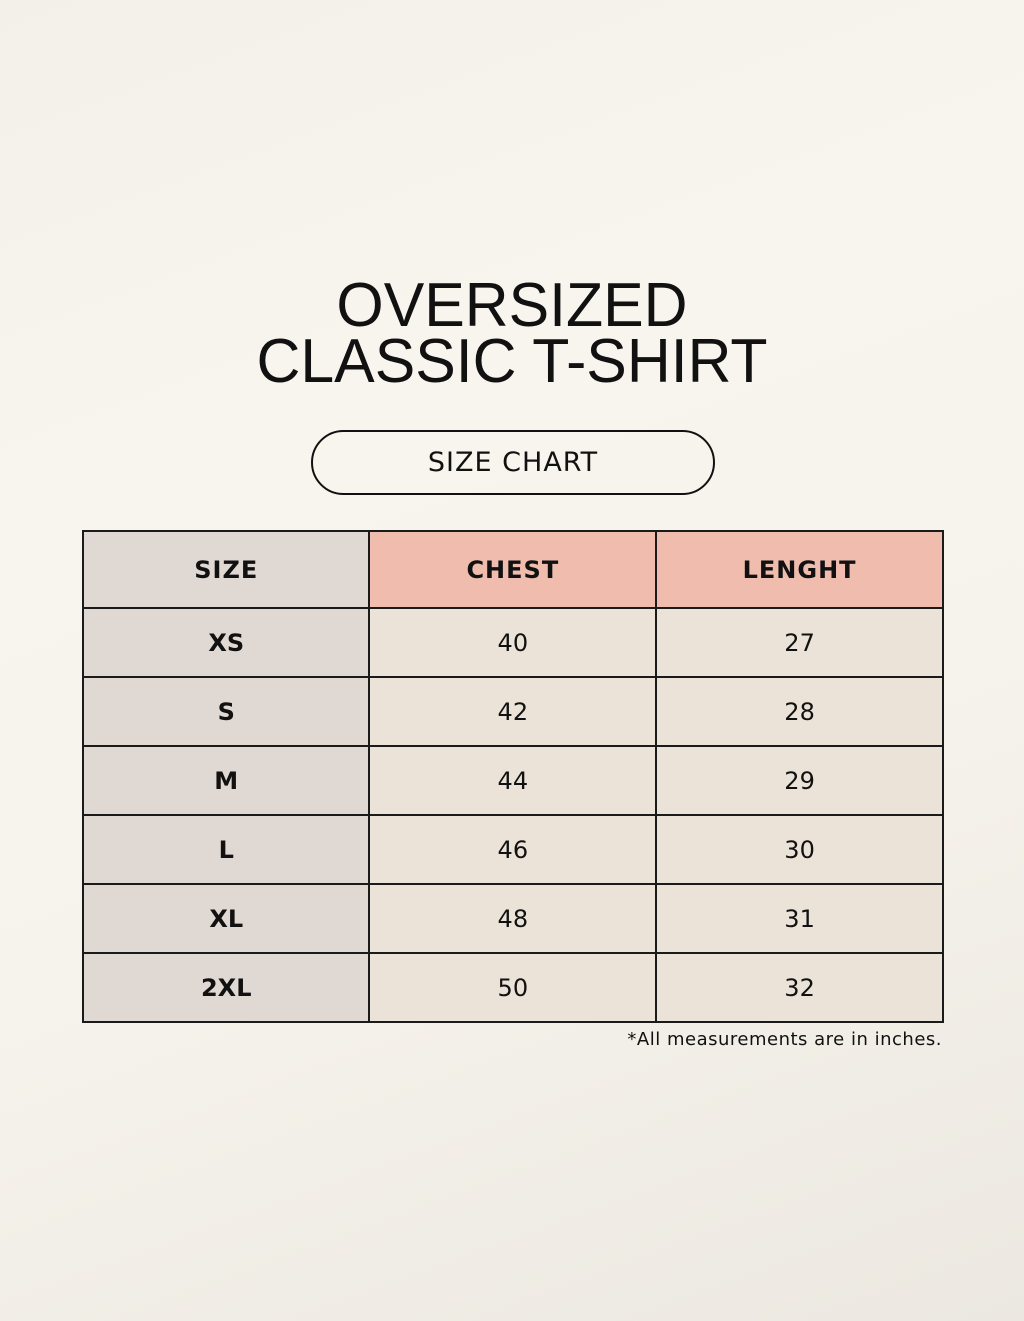 The width and height of the screenshot is (1024, 1321). I want to click on table-row: L 46 30, so click(512, 849).